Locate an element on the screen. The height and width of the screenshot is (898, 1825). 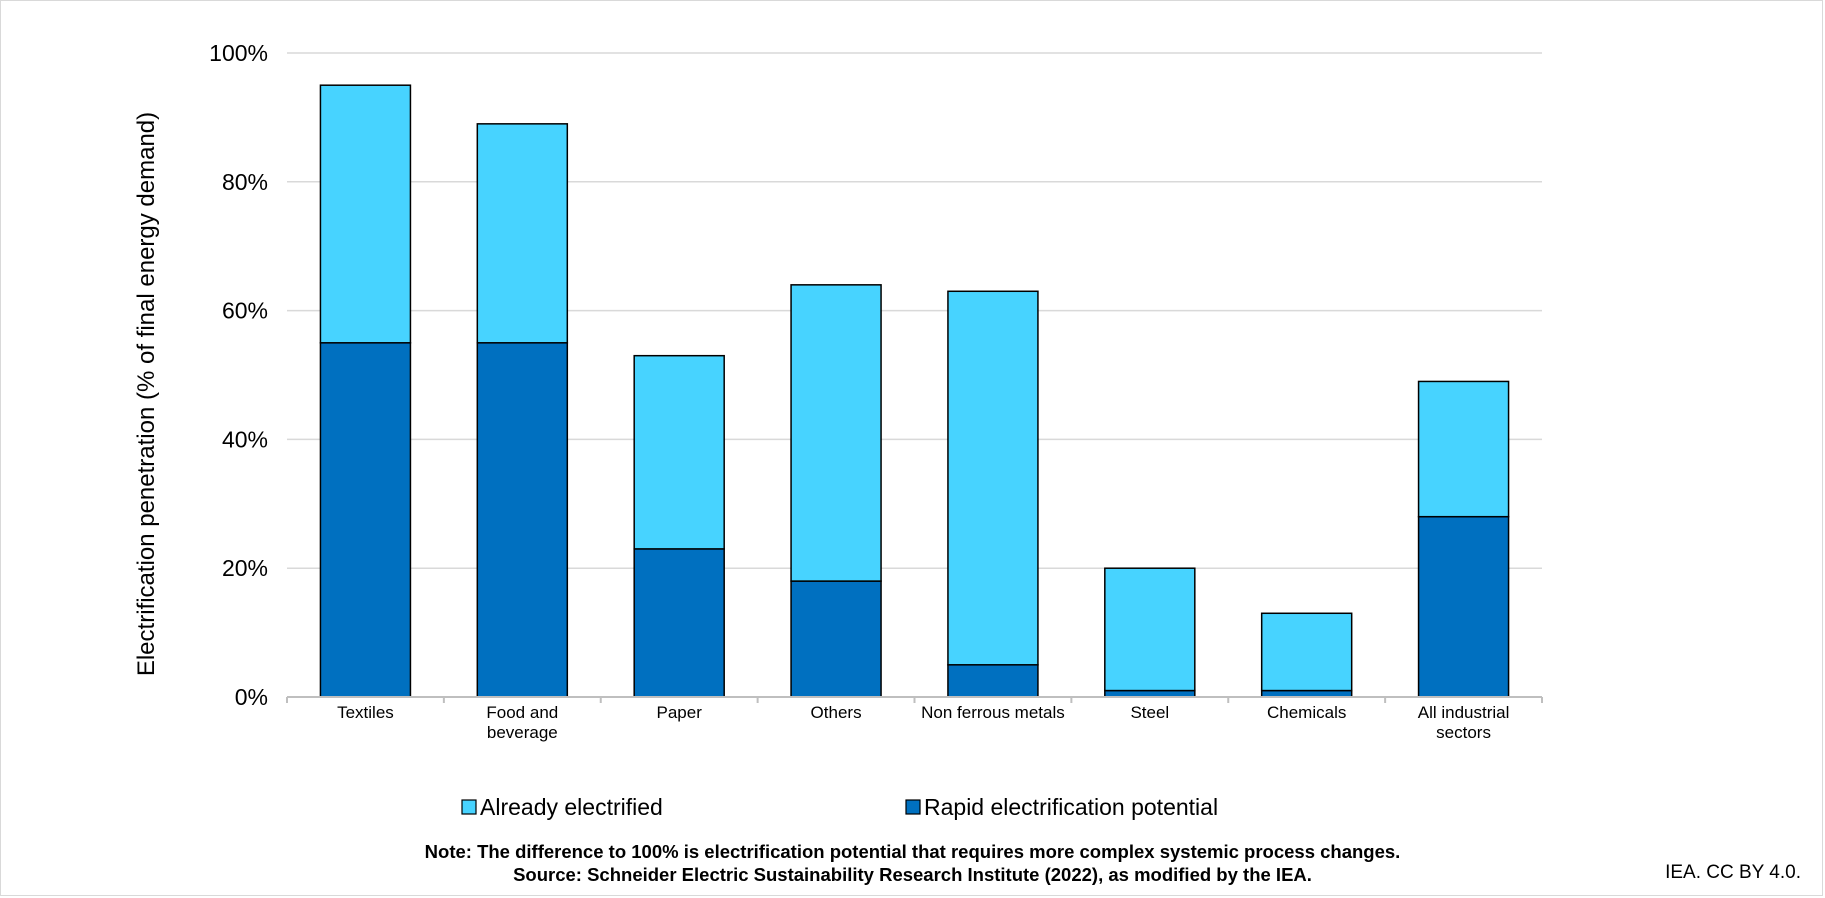
y-tick-label: 0% is located at coordinates (251, 697).